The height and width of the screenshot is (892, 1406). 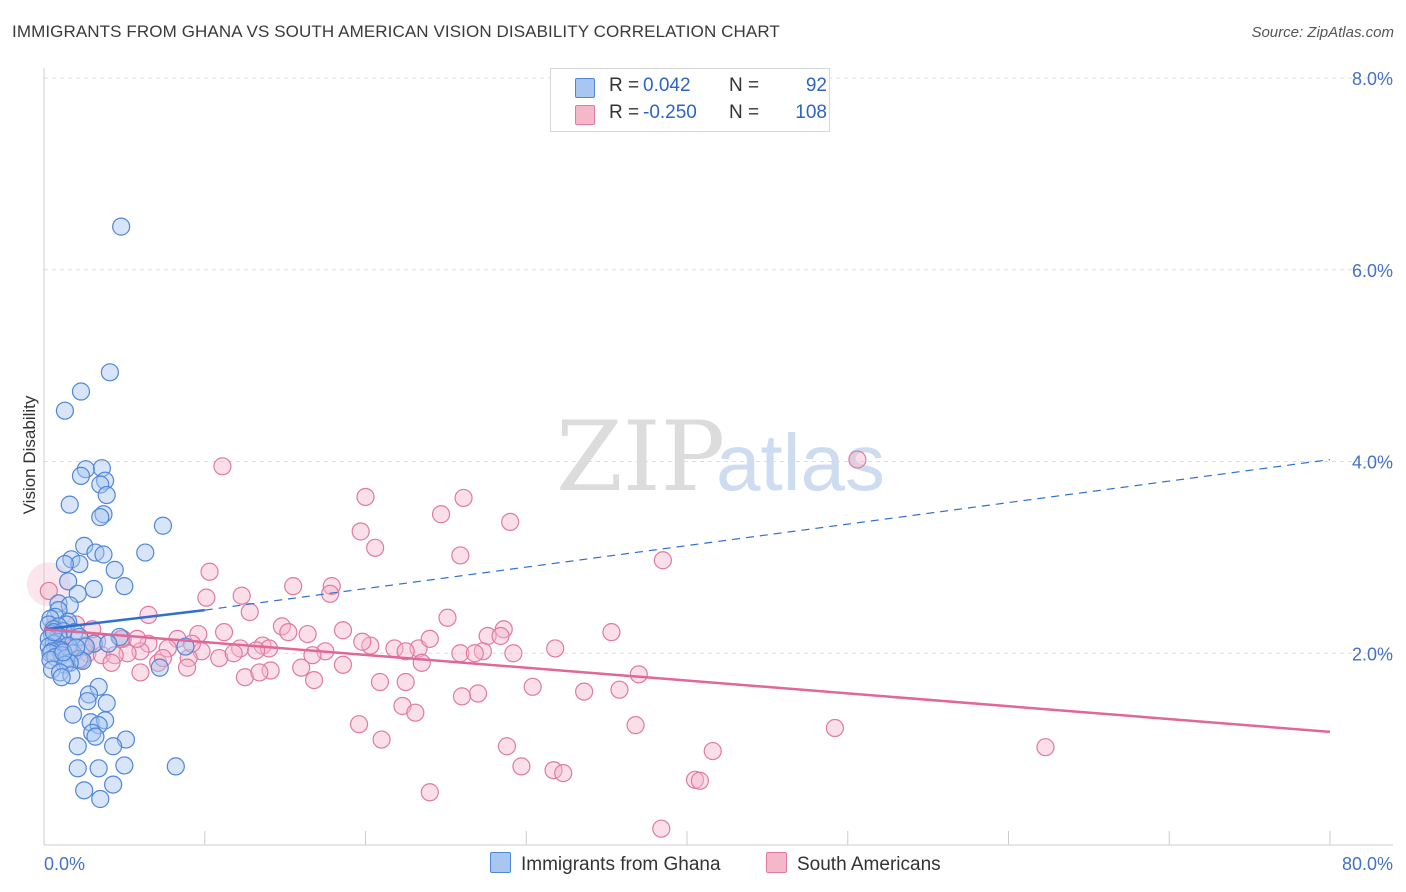 I want to click on legend-r-value: -0.250, so click(x=670, y=112).